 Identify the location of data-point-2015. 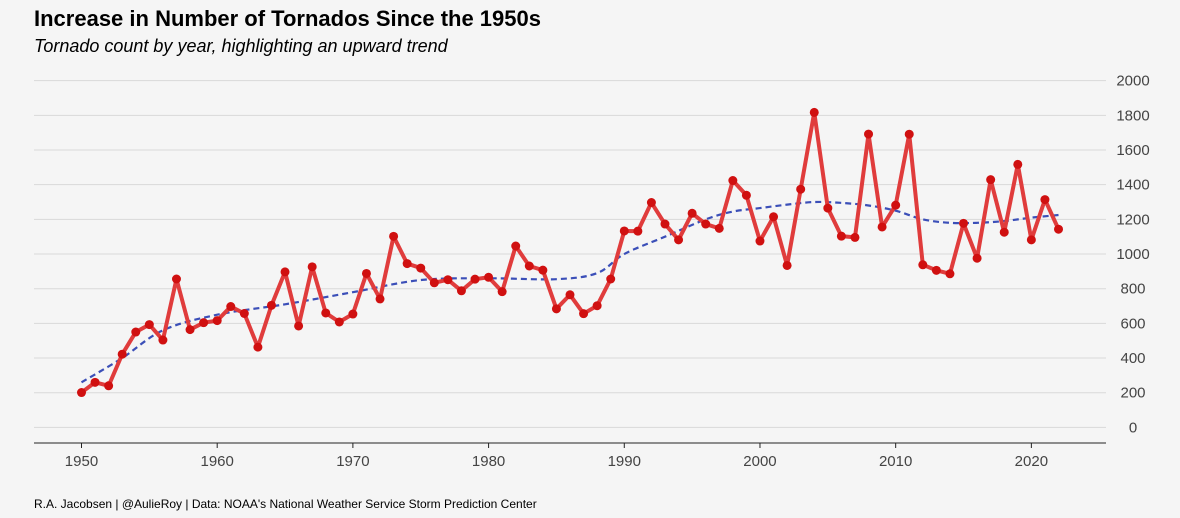
(964, 223).